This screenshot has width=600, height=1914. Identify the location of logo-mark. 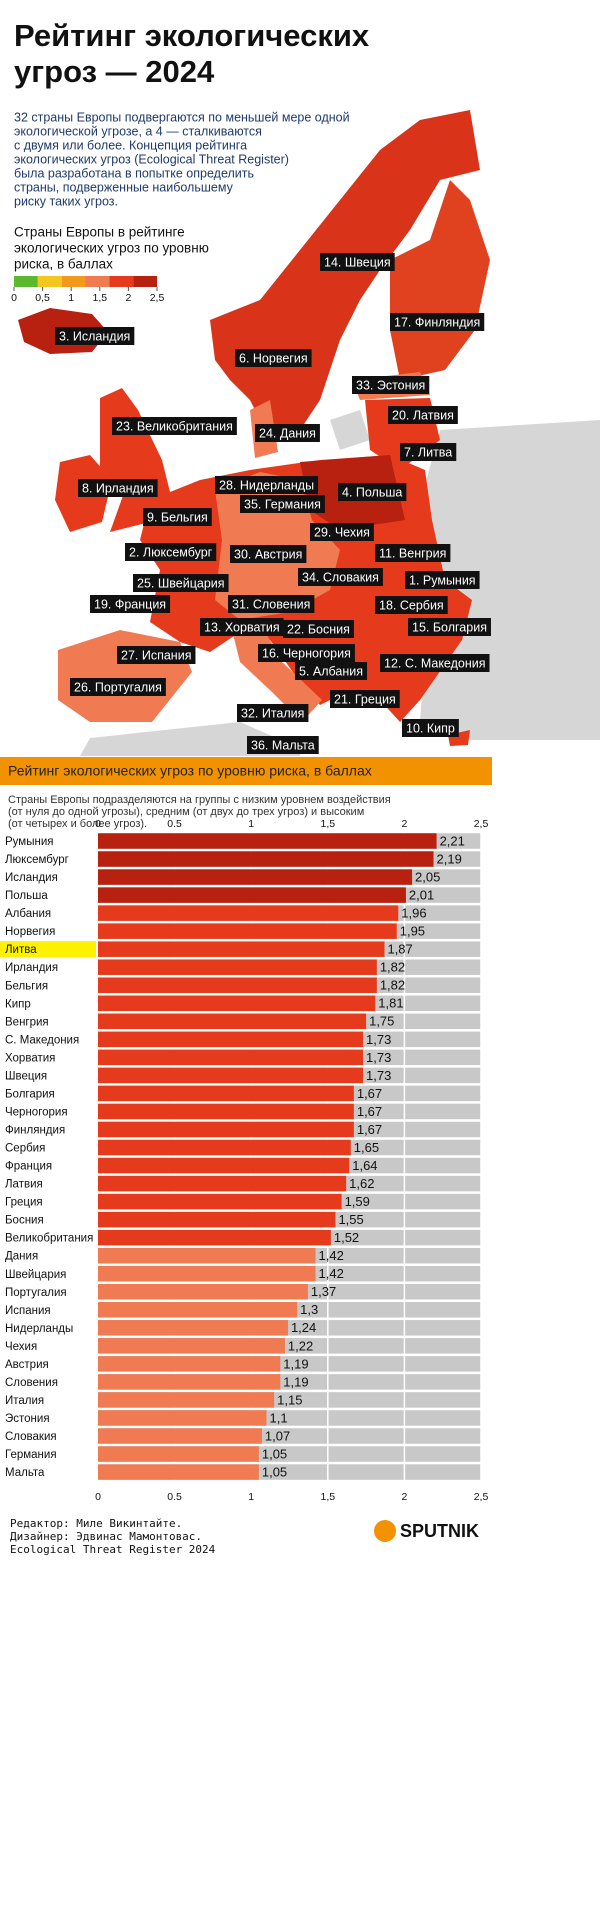
(385, 1531).